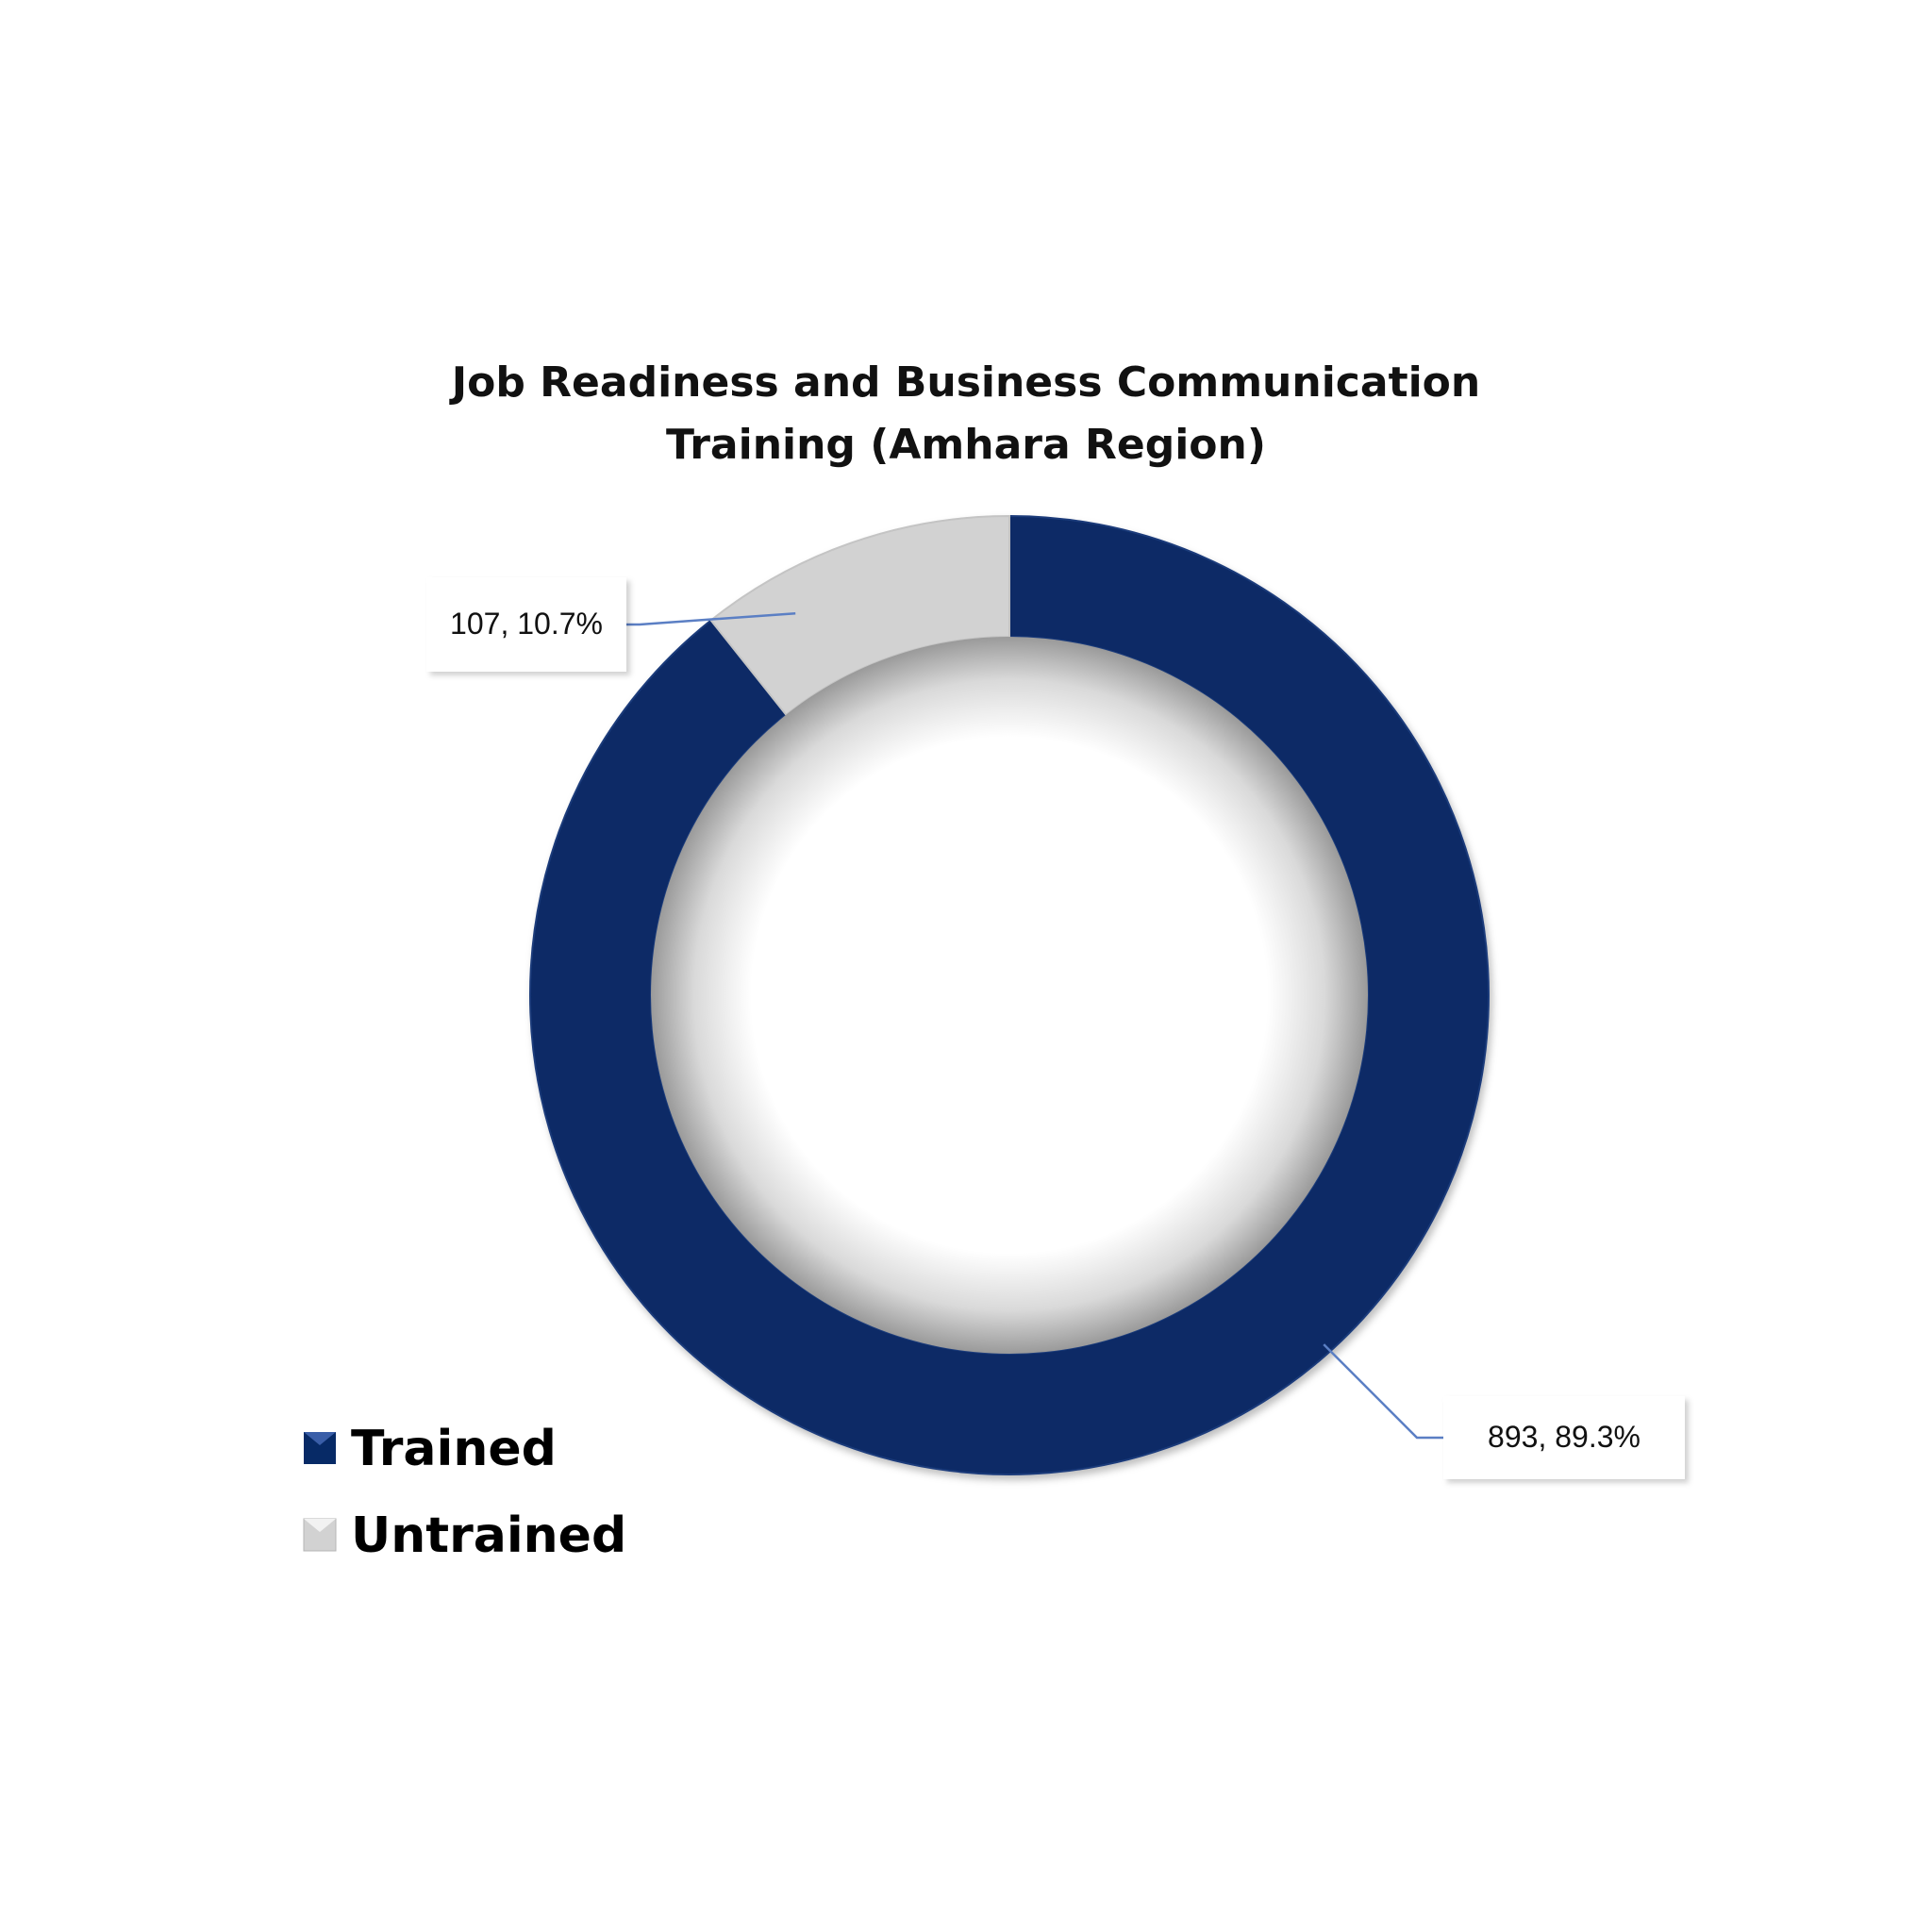 This screenshot has height=1932, width=1932. What do you see at coordinates (711, 618) in the screenshot?
I see `leader-line-untrained` at bounding box center [711, 618].